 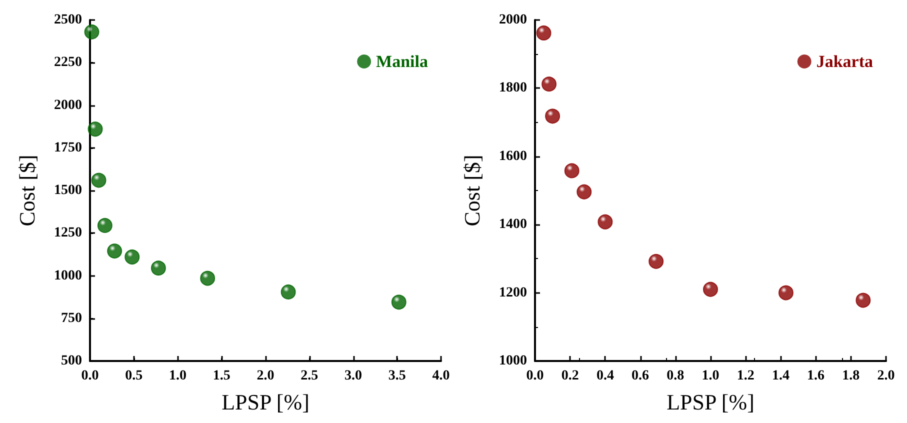 I want to click on x-tick-label: 0.6, so click(x=641, y=376).